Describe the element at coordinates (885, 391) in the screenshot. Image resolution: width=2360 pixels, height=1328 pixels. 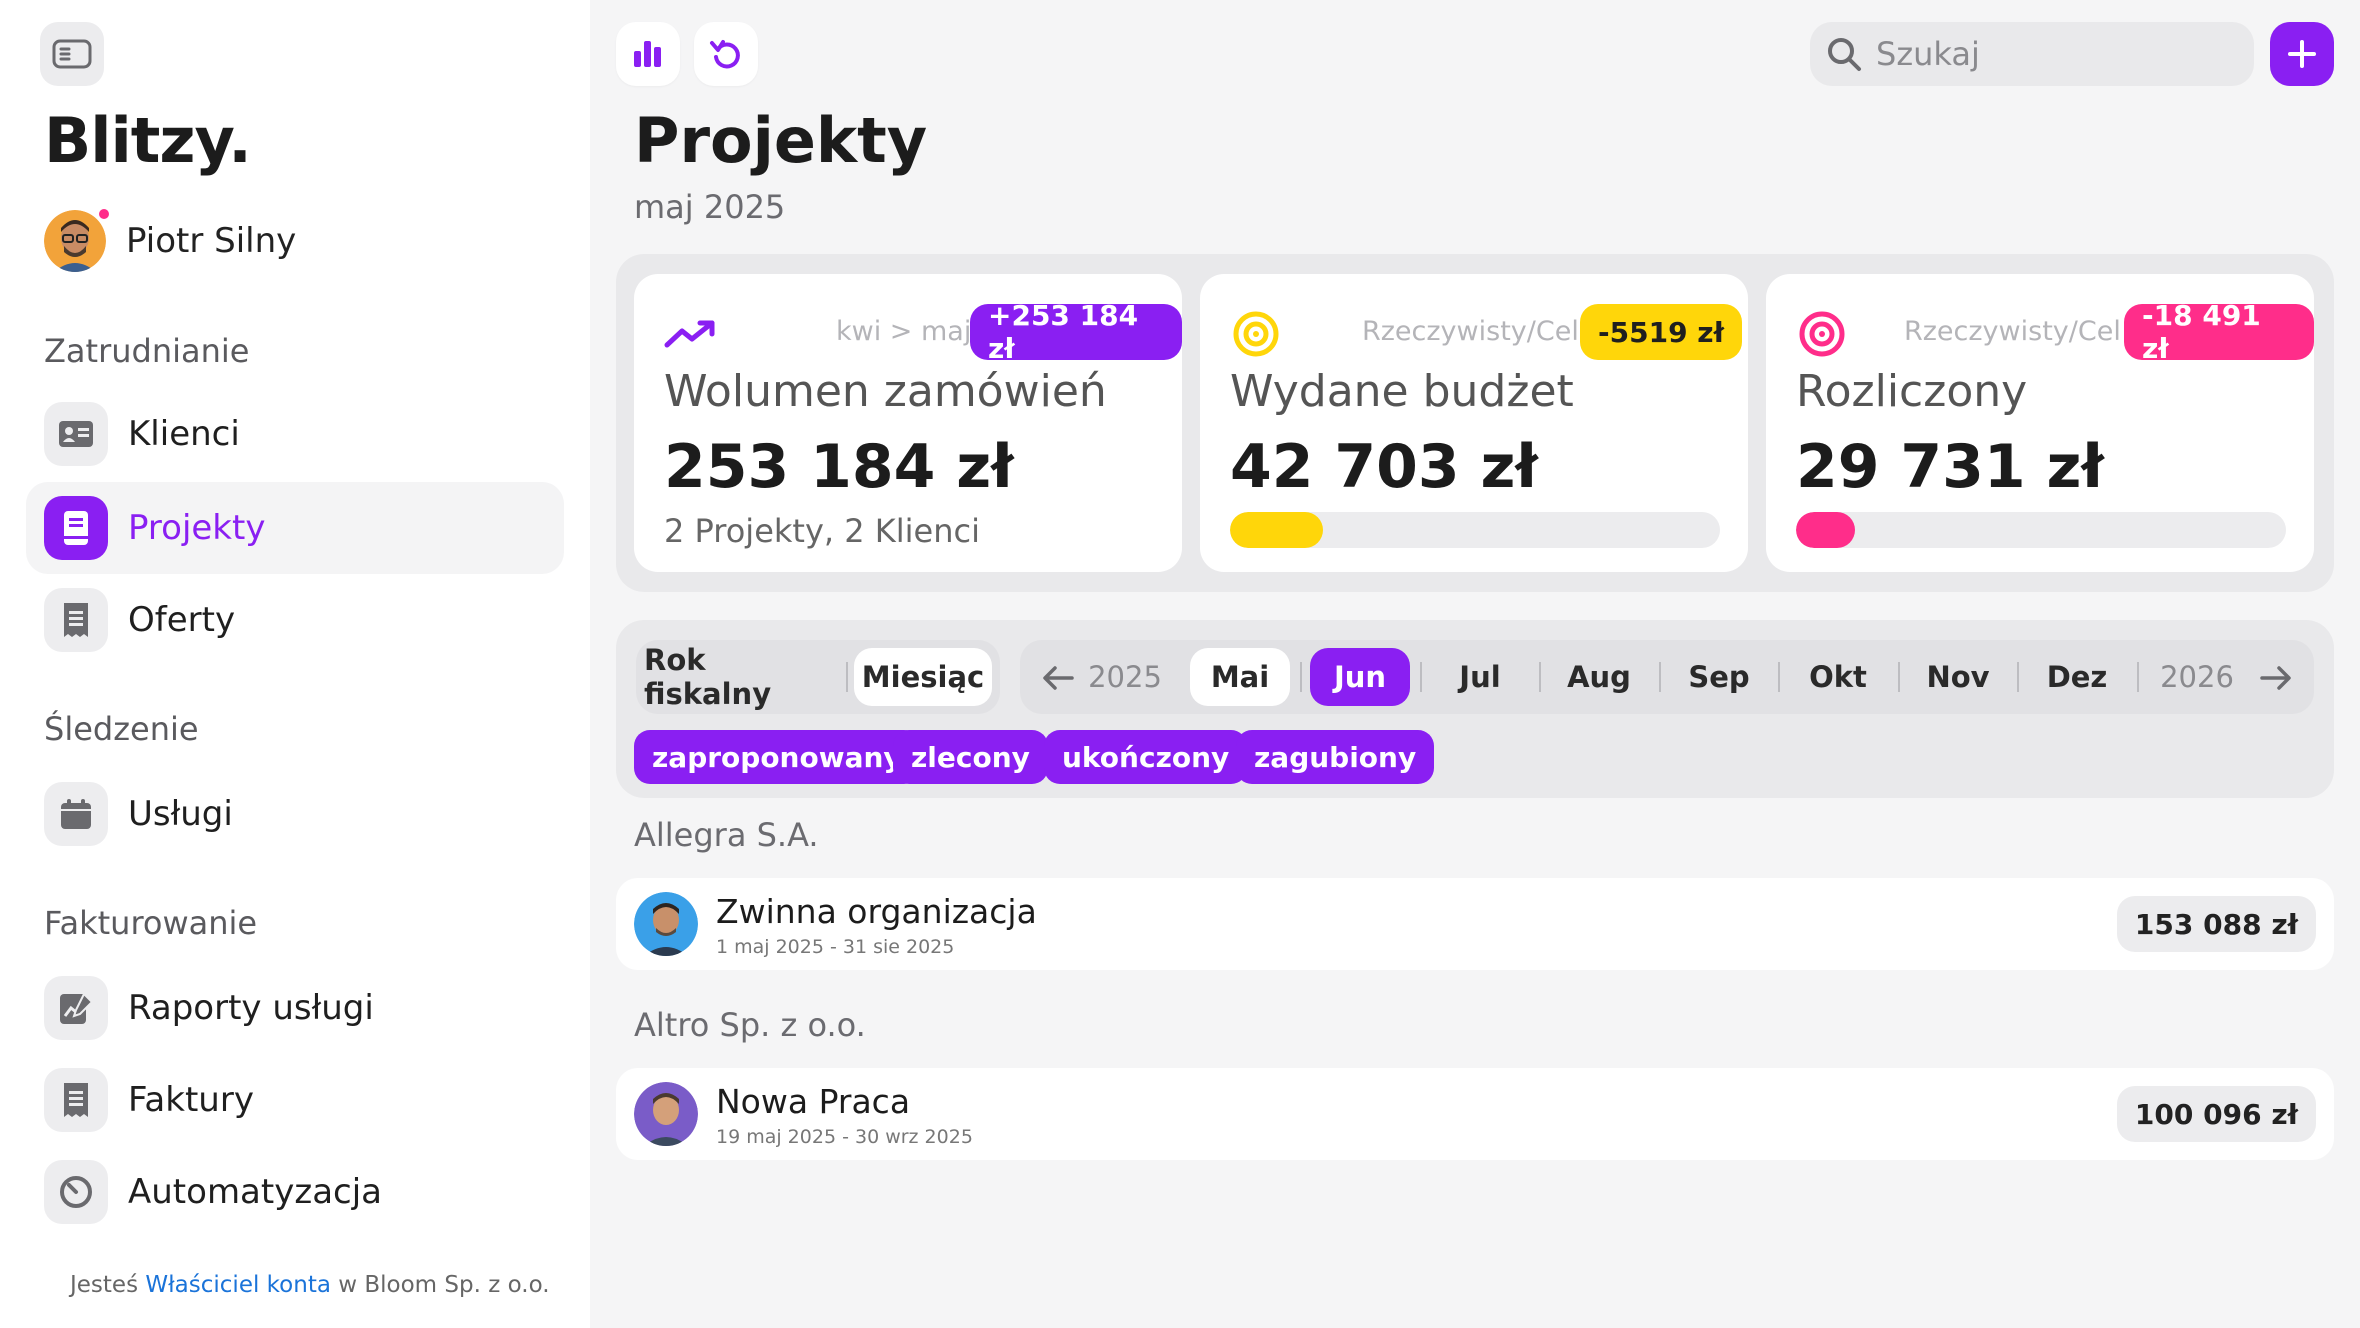
I see `stat-title: Wolumen zamówień` at that location.